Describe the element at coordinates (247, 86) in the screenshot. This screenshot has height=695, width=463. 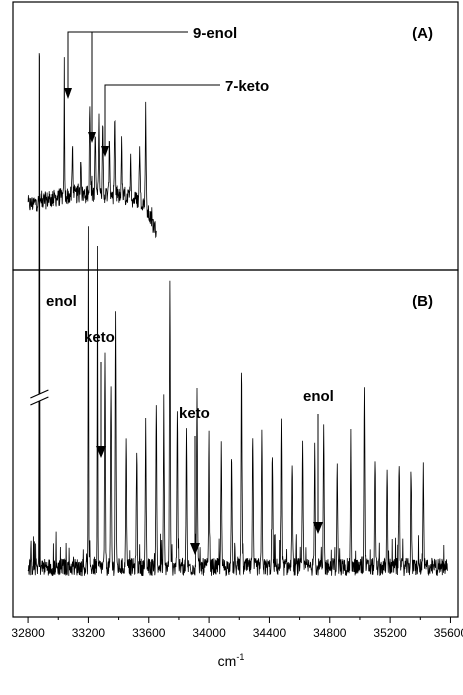
I see `annotation-7-keto-label: 7-keto` at that location.